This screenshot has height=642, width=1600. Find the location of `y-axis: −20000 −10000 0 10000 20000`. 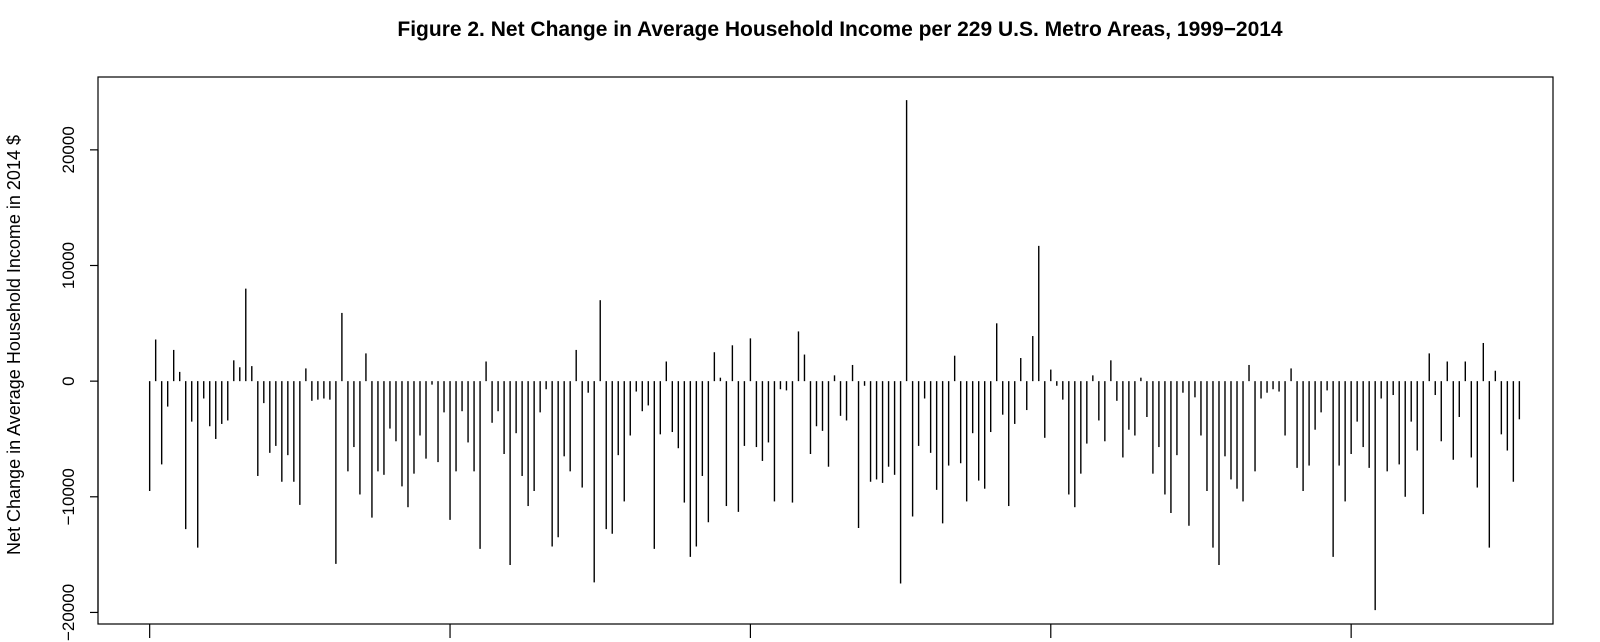

y-axis: −20000 −10000 0 10000 20000 is located at coordinates (79, 383).